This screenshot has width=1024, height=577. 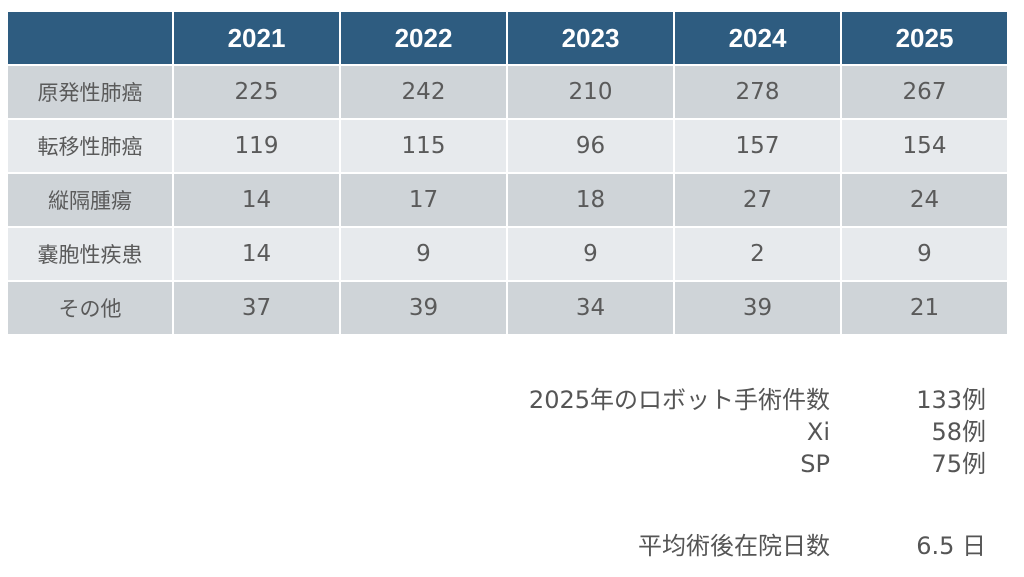 What do you see at coordinates (423, 200) in the screenshot?
I see `table-cell: 17` at bounding box center [423, 200].